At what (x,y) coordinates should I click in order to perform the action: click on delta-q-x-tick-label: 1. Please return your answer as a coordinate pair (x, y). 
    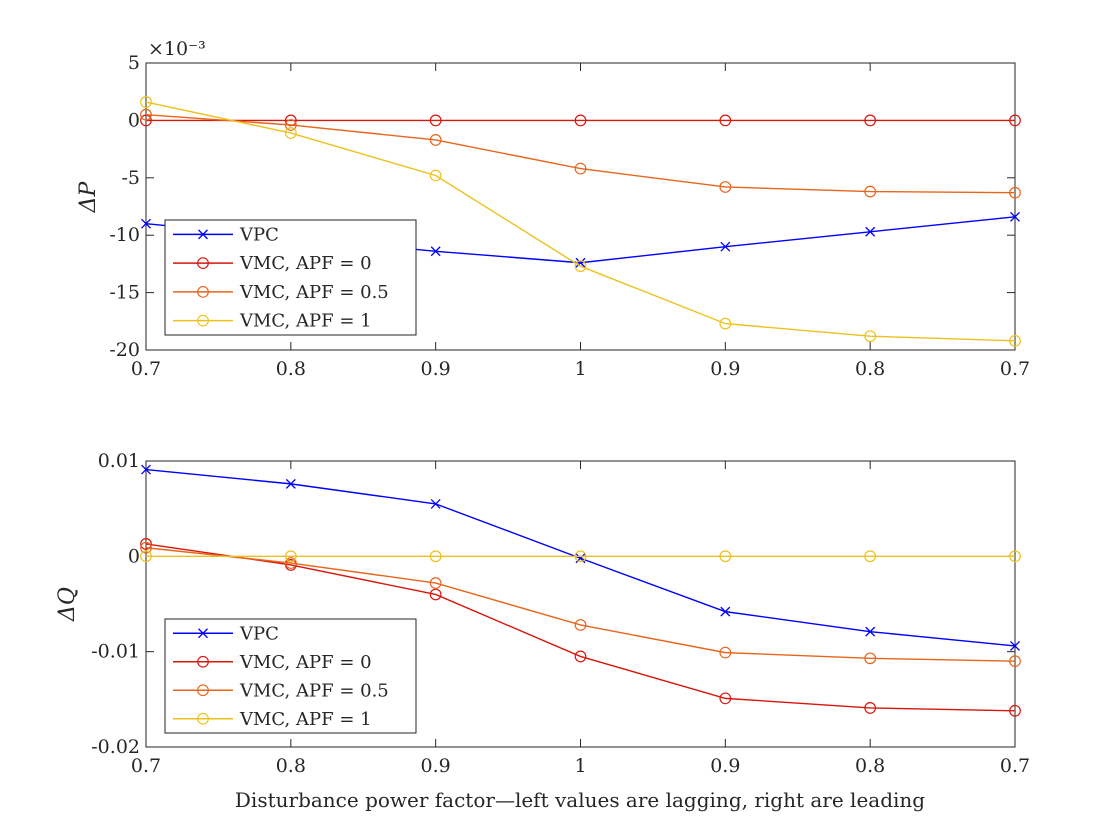
    Looking at the image, I should click on (580, 766).